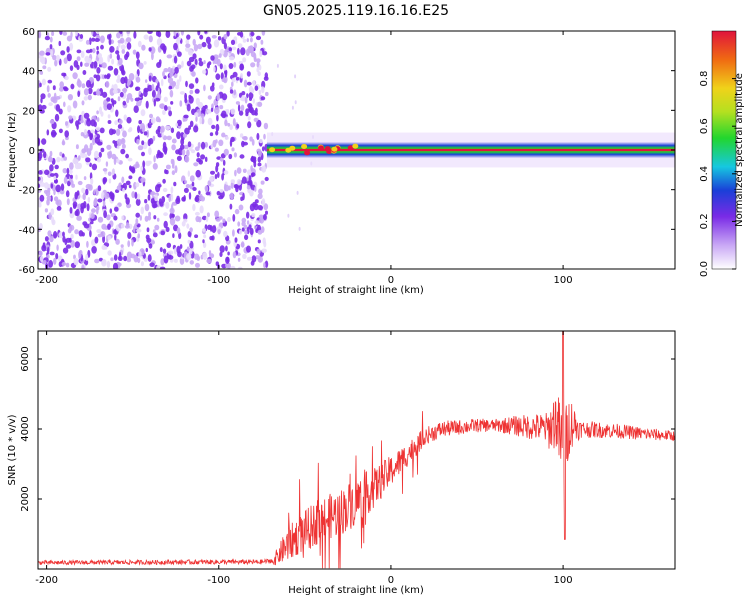  I want to click on spectrogram-y-tick-label: 60, so click(28, 32).